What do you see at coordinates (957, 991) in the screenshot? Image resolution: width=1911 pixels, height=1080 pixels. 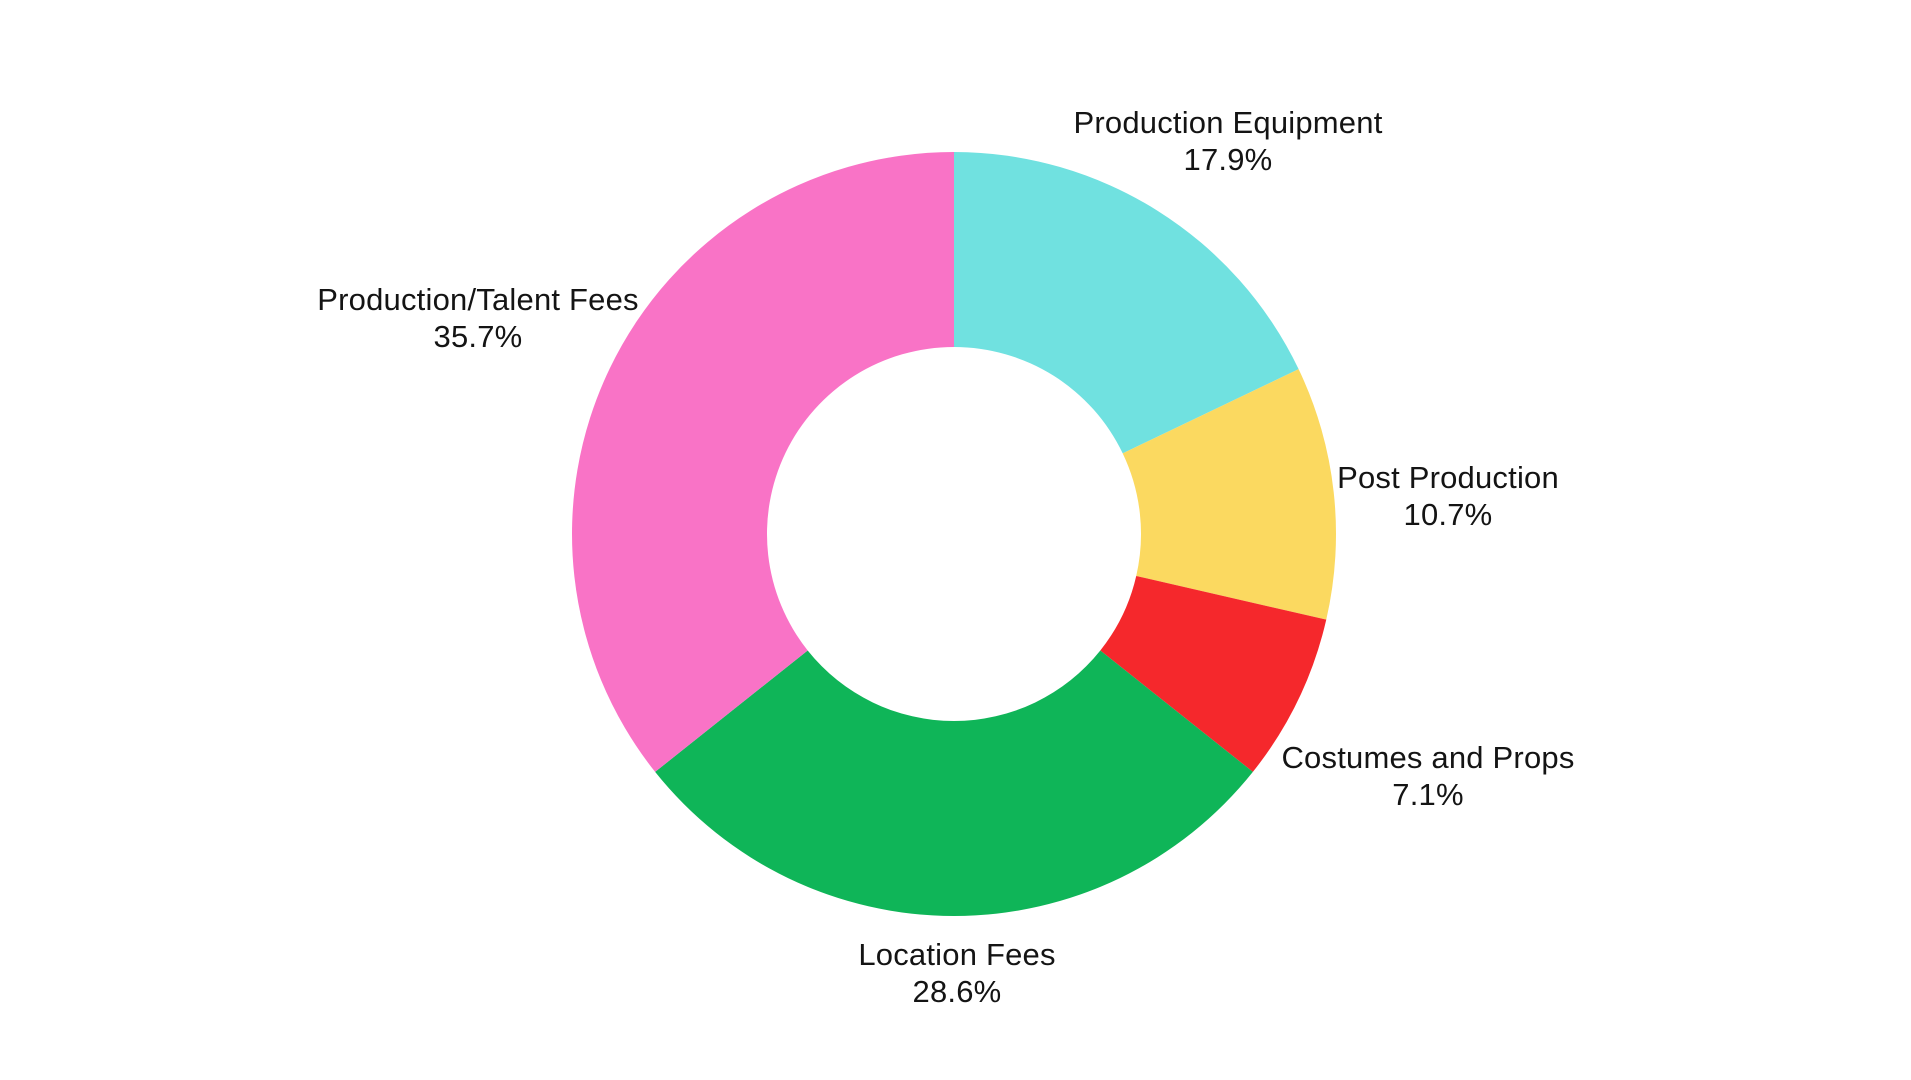 I see `slice-percent-text: 28.6%` at bounding box center [957, 991].